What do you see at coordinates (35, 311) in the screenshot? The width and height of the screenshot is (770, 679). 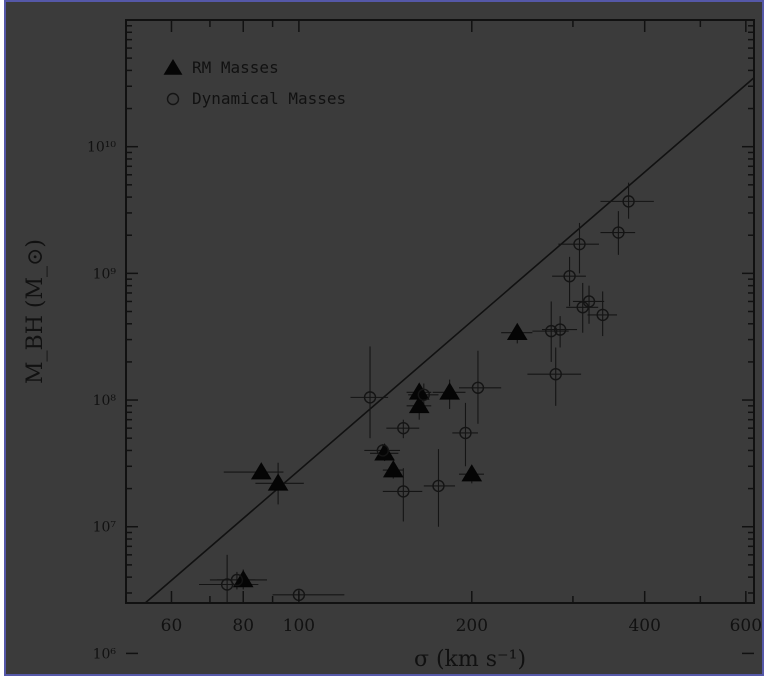 I see `y-axis-title: M_BH (M_⊙)` at bounding box center [35, 311].